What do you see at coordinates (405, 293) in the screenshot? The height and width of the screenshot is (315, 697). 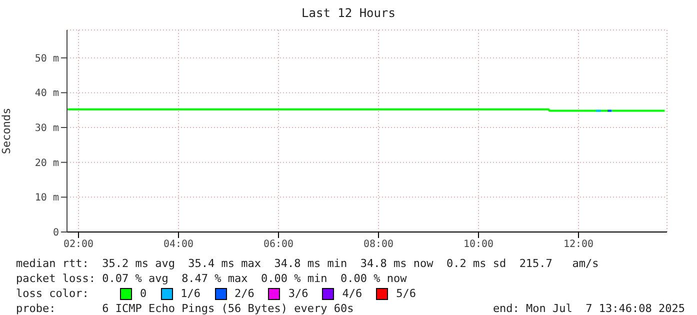 I see `legend-label: 5/6` at bounding box center [405, 293].